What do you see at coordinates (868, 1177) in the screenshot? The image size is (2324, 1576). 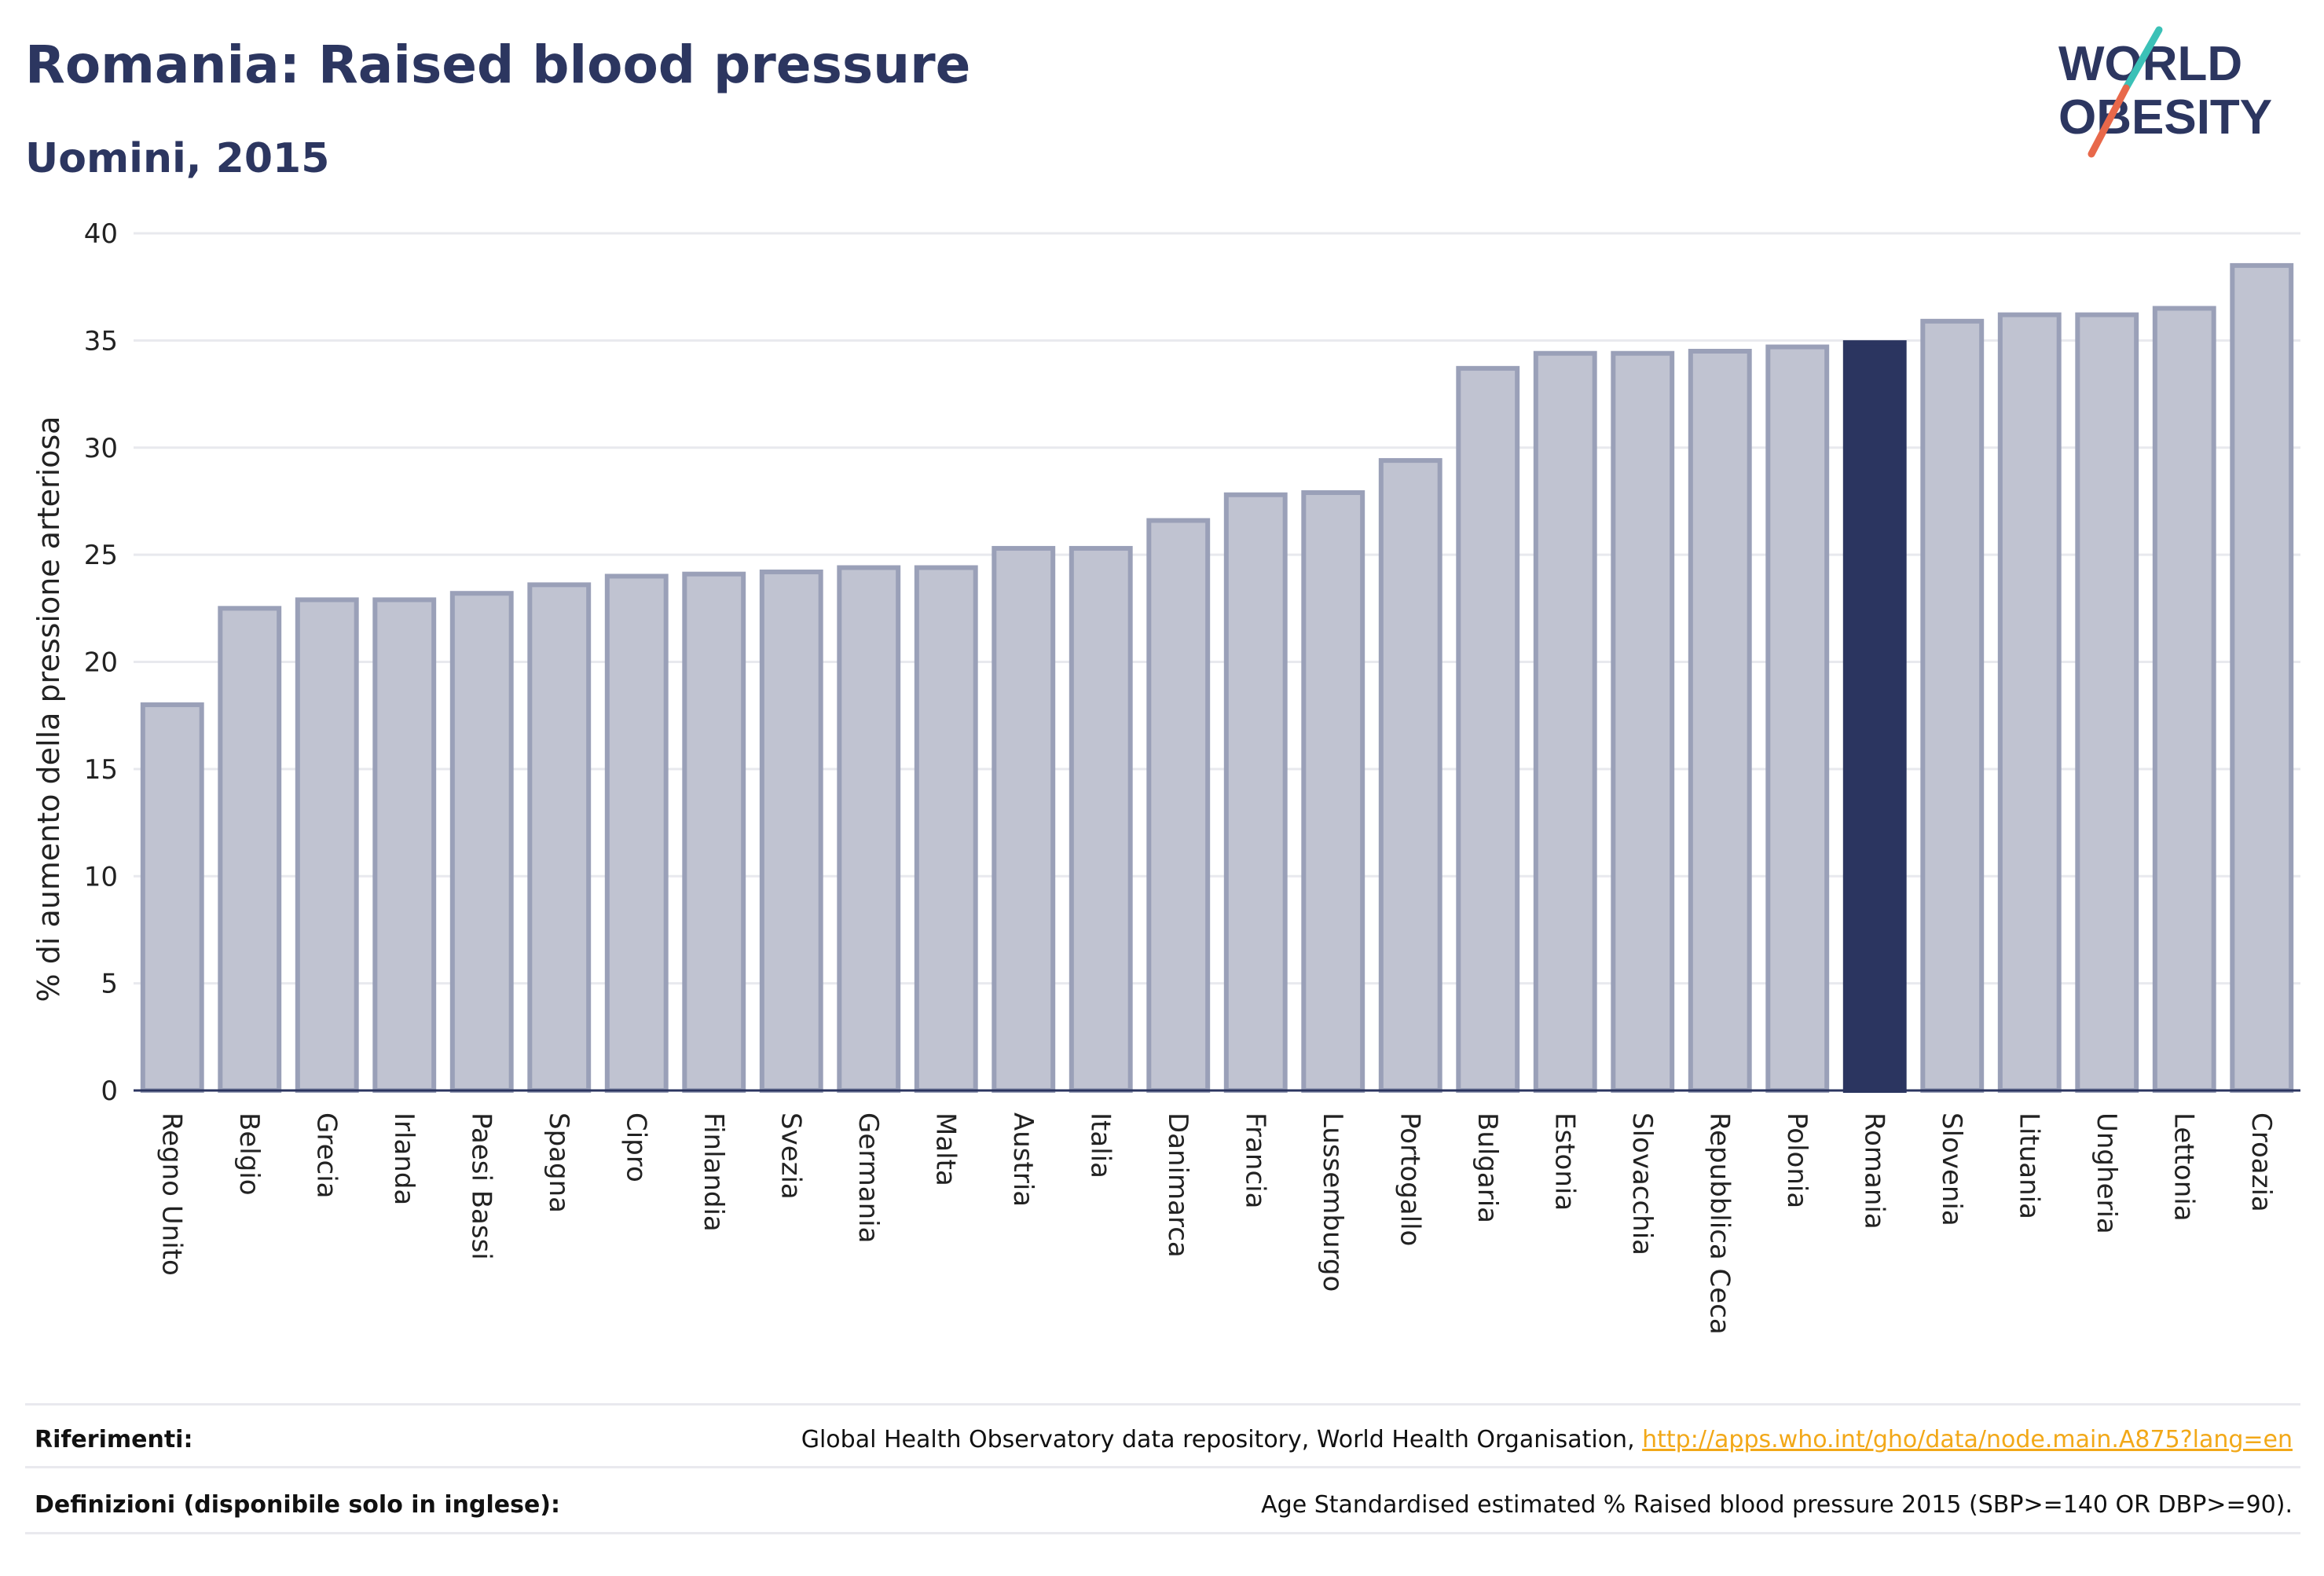 I see `x-tick-label: Germania` at bounding box center [868, 1177].